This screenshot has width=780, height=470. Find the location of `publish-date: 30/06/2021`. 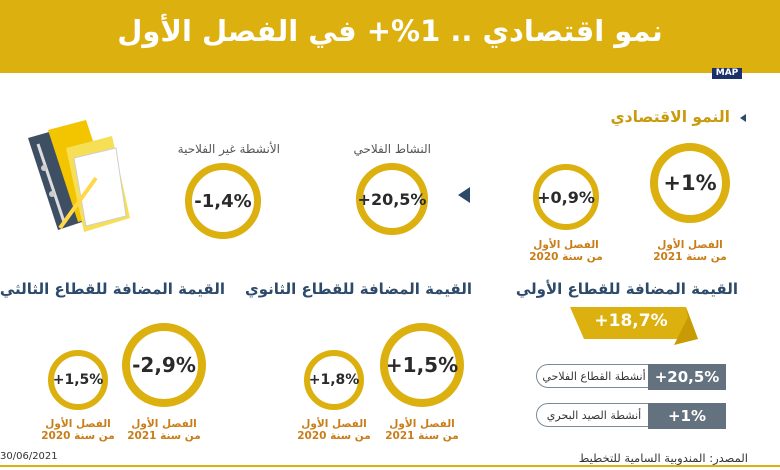

publish-date: 30/06/2021 is located at coordinates (29, 456).